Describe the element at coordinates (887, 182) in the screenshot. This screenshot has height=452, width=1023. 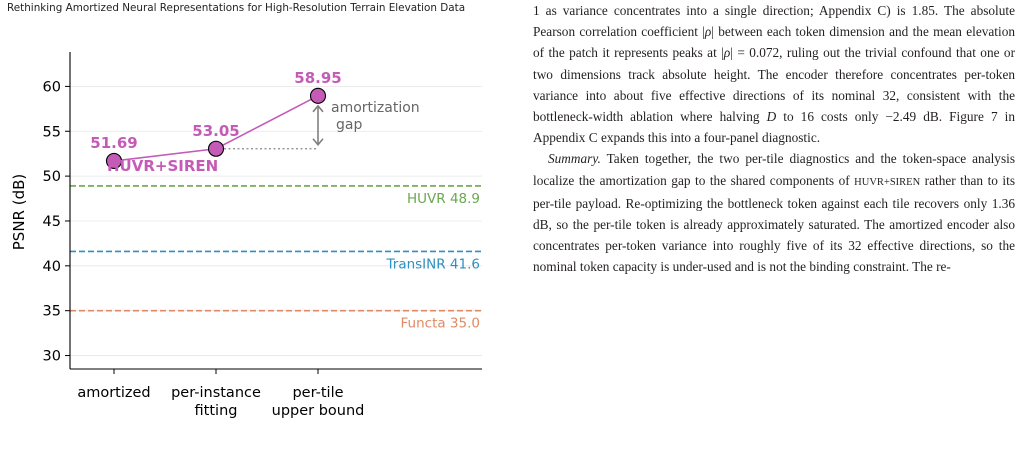
I see `method-name-smallcaps: HUVR+SIREN` at that location.